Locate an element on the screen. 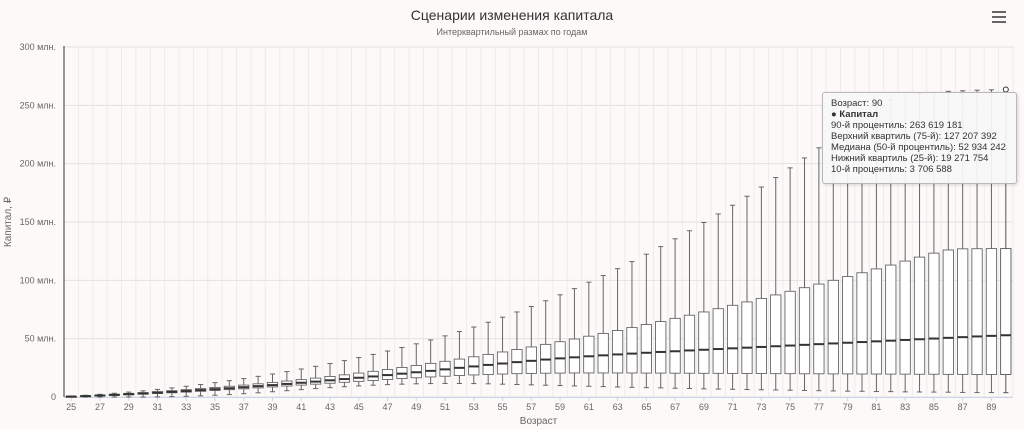  x-axis-title: Возраст is located at coordinates (539, 421).